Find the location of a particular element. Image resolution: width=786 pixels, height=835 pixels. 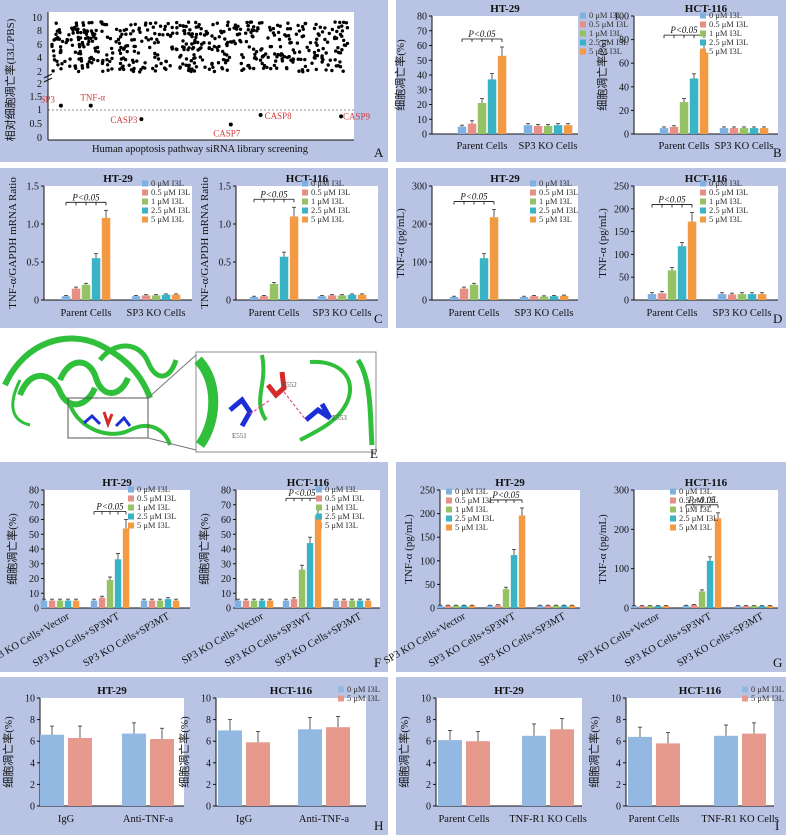

ytick-label: 40 is located at coordinates (422, 76).